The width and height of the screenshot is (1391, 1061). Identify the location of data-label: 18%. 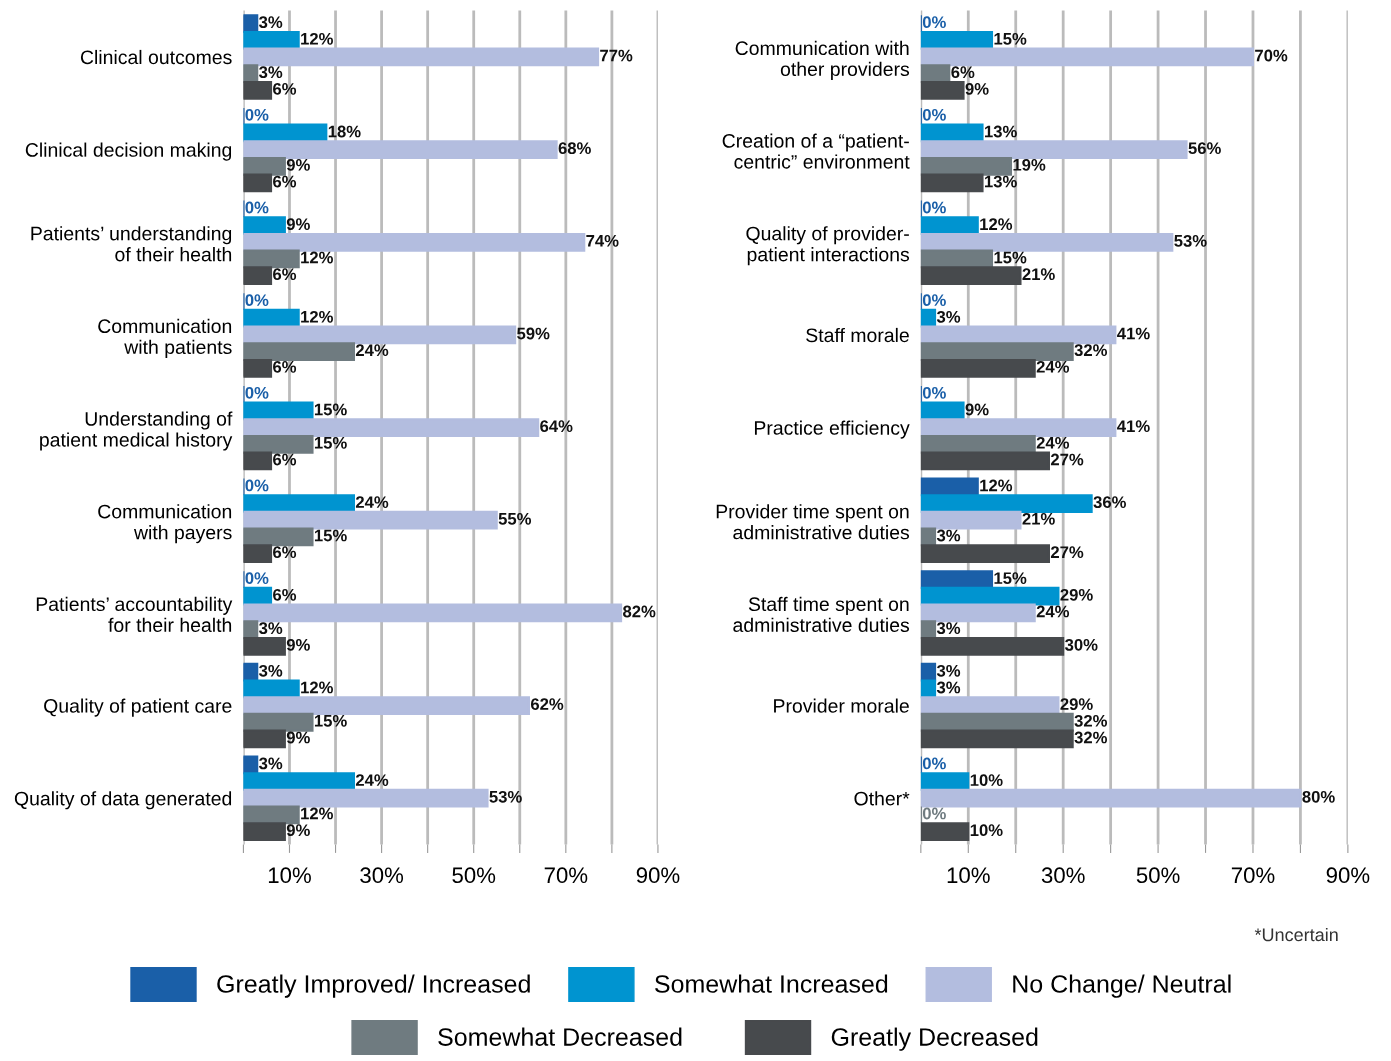
(344, 131).